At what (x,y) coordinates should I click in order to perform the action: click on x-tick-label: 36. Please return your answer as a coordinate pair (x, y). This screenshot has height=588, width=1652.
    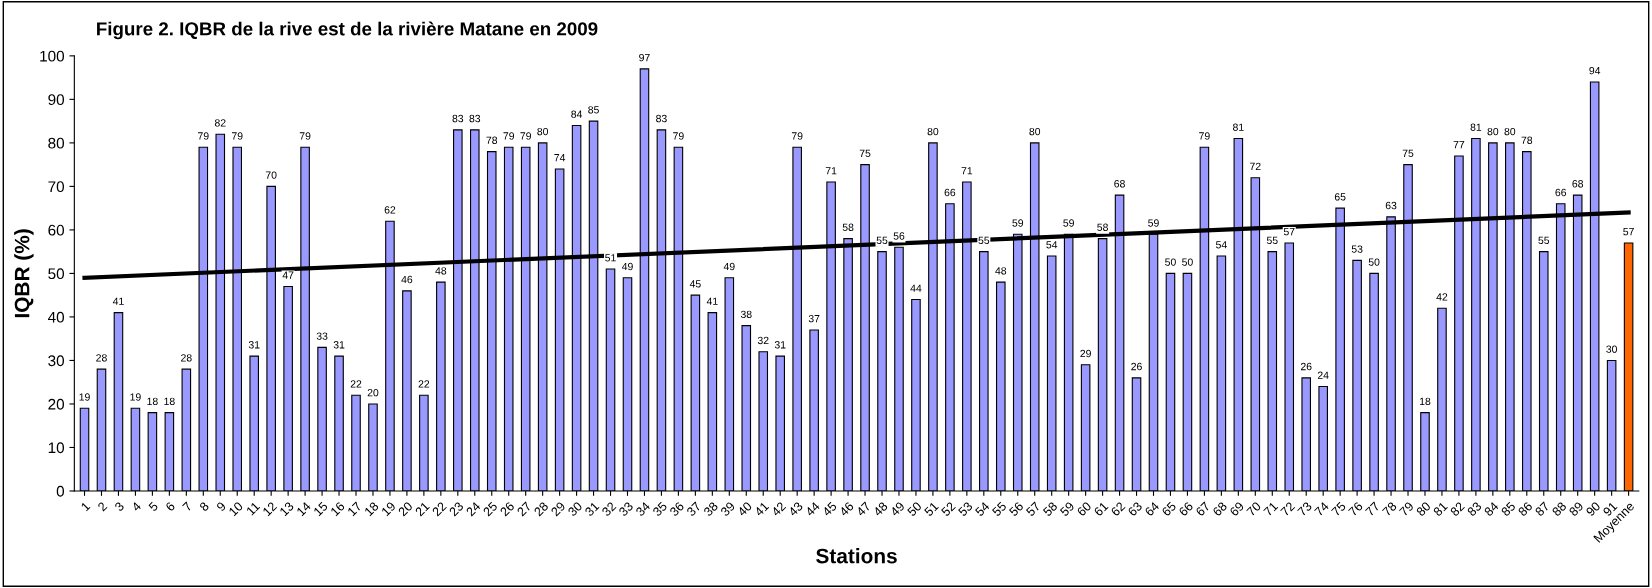
    Looking at the image, I should click on (677, 509).